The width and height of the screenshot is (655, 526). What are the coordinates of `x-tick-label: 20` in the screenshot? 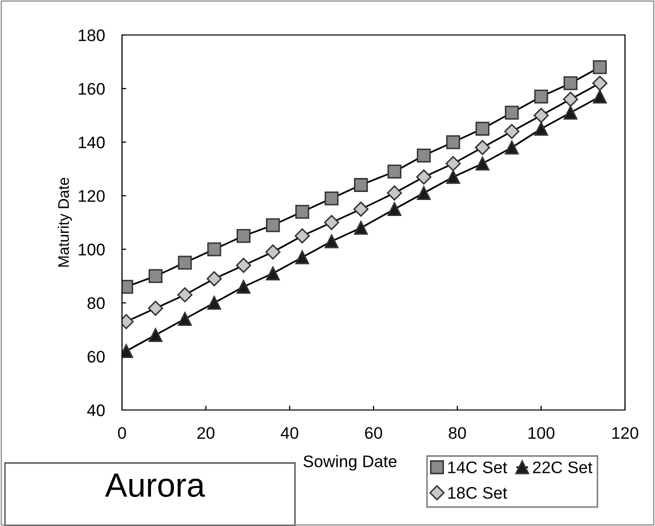 It's located at (205, 433).